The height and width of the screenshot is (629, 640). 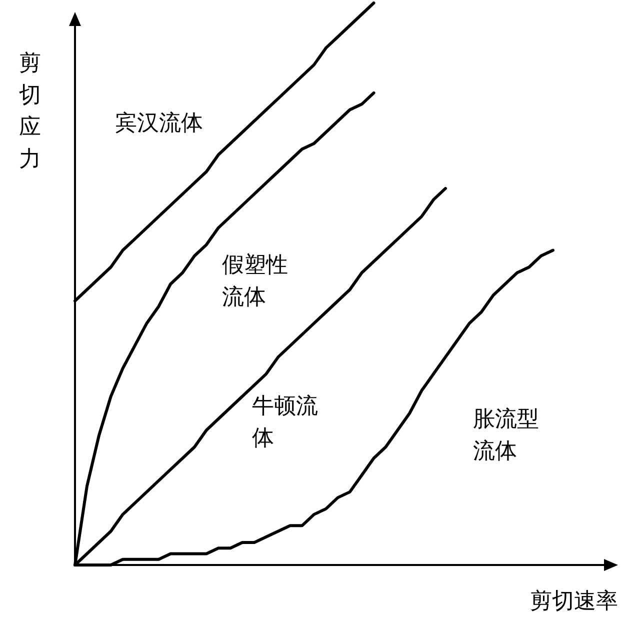 I want to click on y-axis-title: 剪切应力, so click(x=30, y=111).